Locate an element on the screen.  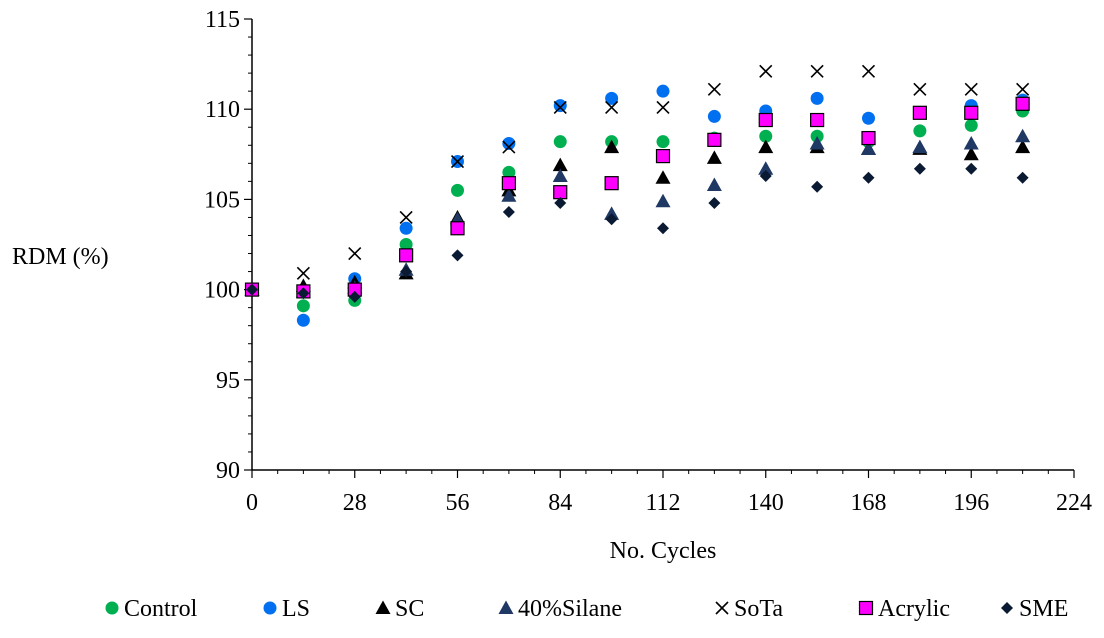
x-tick-label: 196 is located at coordinates (971, 503).